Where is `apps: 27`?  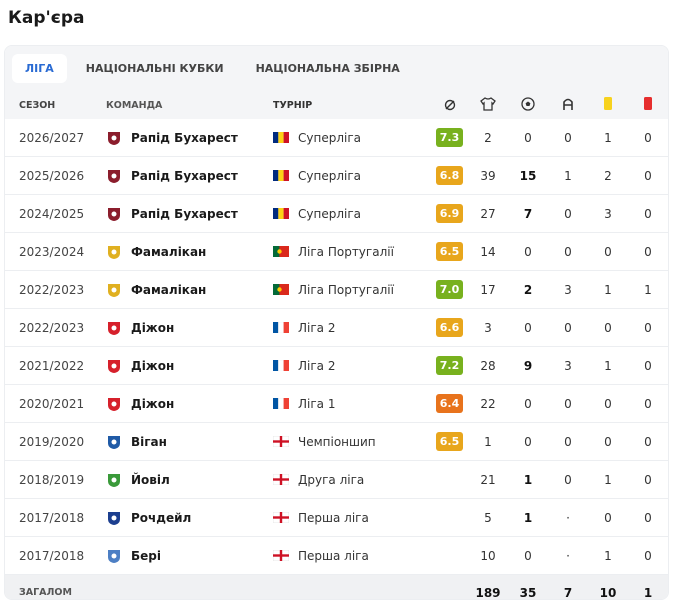 apps: 27 is located at coordinates (488, 213).